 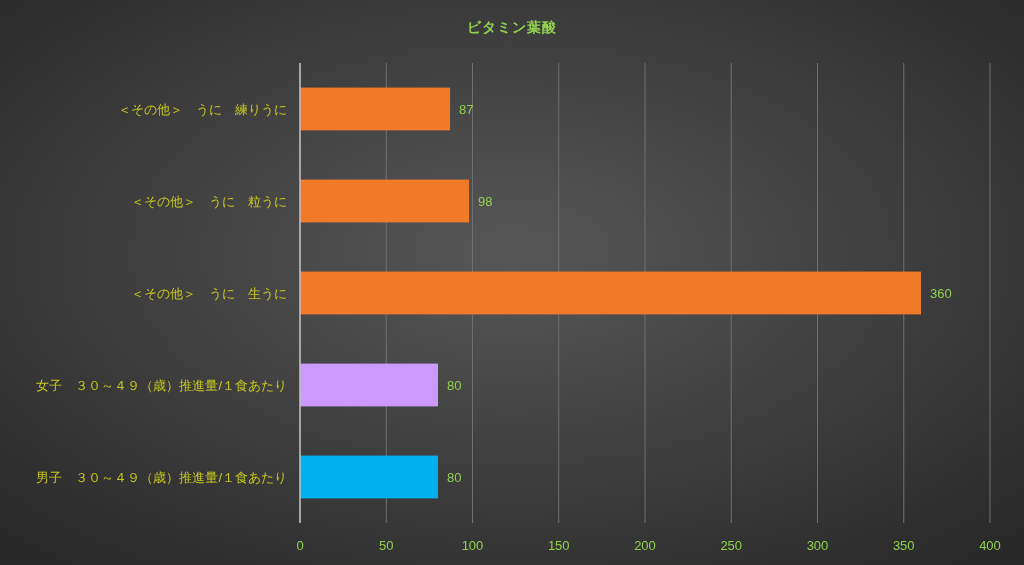 I want to click on x-tick-label: 300, so click(x=817, y=545).